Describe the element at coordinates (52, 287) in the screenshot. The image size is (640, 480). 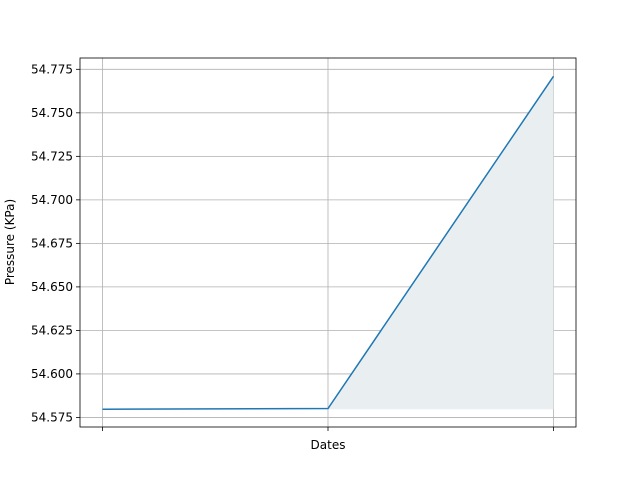
I see `y-tick-label: 54.650` at that location.